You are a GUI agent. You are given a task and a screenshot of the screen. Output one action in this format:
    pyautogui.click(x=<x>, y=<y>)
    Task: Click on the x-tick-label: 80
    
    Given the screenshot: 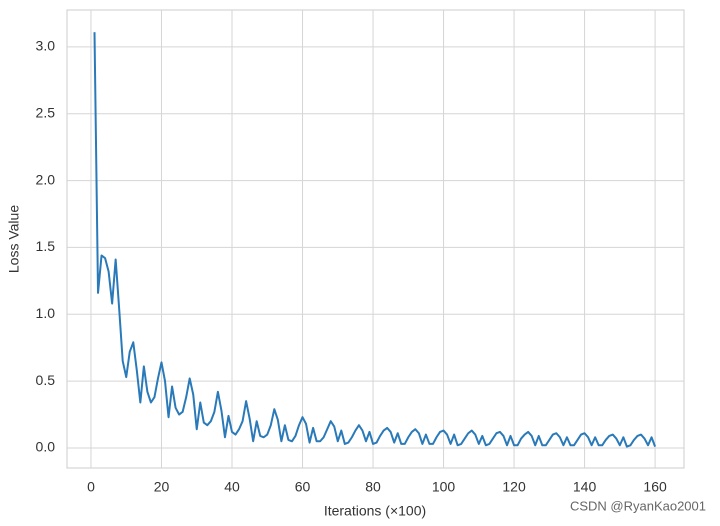 What is the action you would take?
    pyautogui.click(x=373, y=487)
    